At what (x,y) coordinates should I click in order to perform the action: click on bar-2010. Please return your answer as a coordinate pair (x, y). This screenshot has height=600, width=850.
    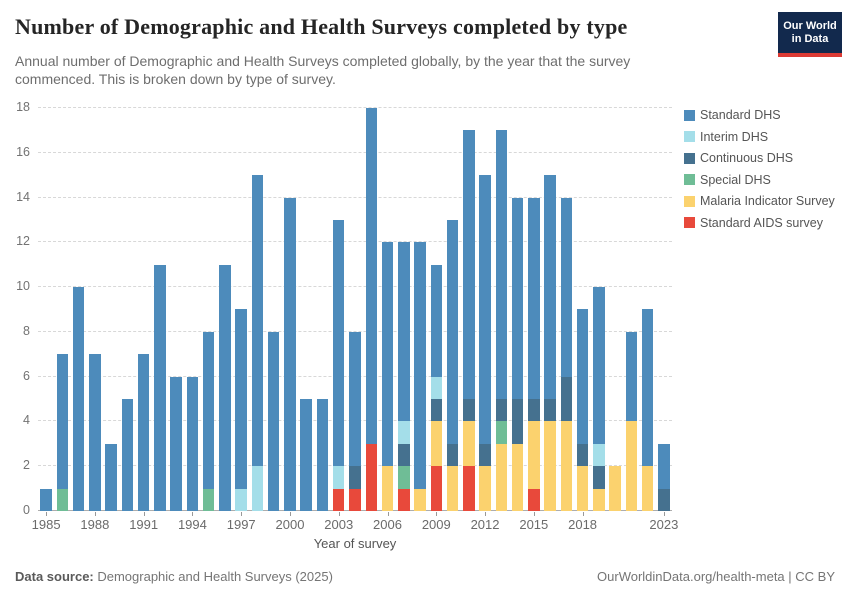
    Looking at the image, I should click on (452, 309).